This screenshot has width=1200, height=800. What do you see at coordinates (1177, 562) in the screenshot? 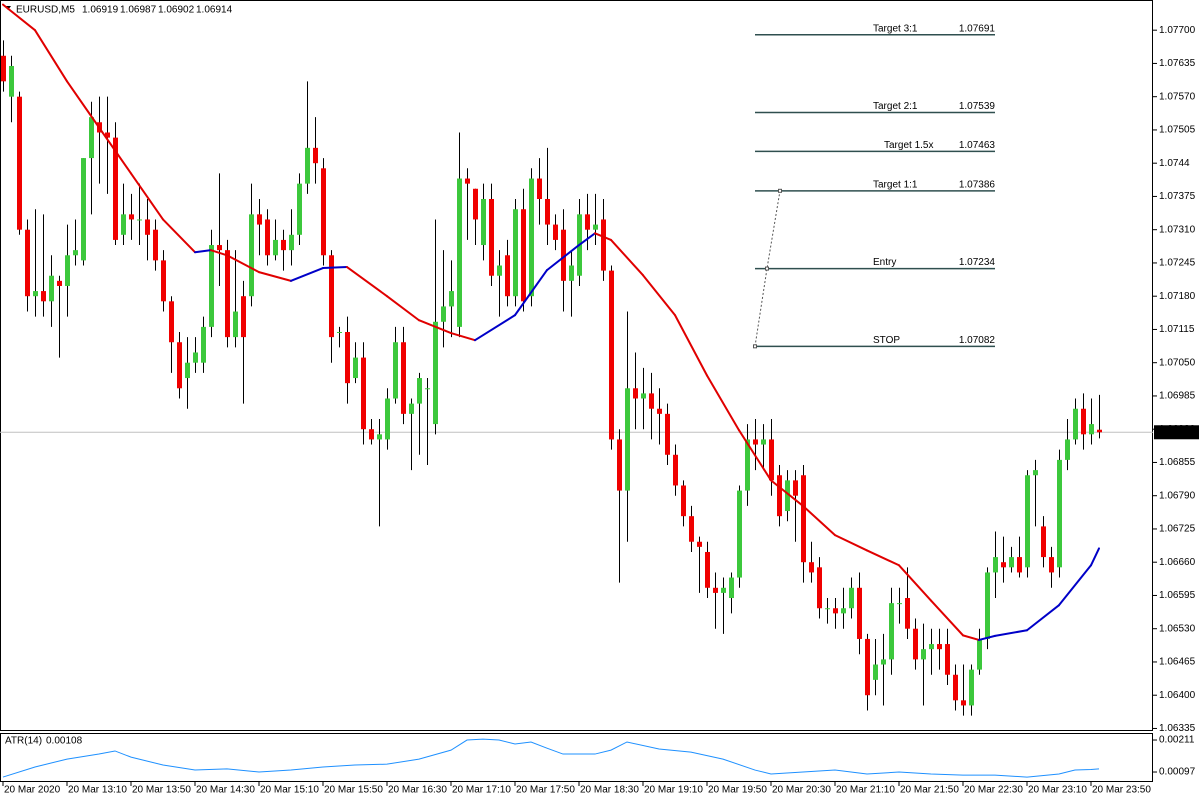
I see `y-tick-label: 1.06660` at bounding box center [1177, 562].